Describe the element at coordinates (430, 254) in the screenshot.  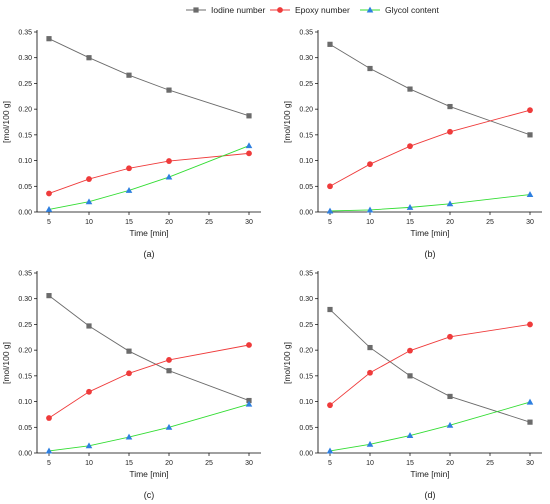
I see `panel-label: (b)` at that location.